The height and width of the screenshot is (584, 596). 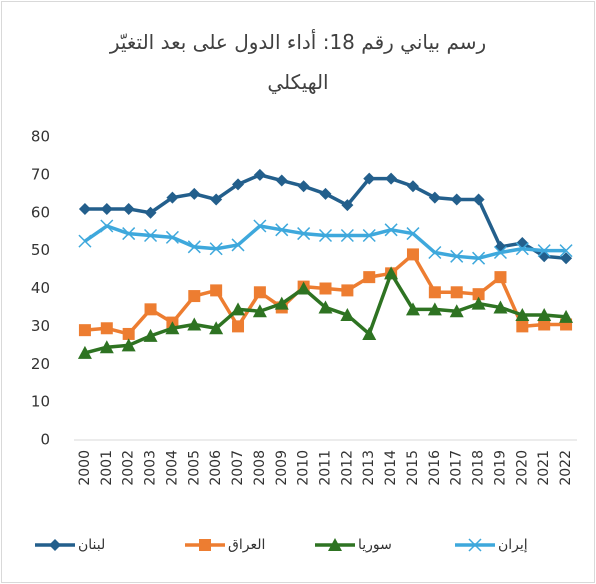 I want to click on legend-item: إيران, so click(x=491, y=545).